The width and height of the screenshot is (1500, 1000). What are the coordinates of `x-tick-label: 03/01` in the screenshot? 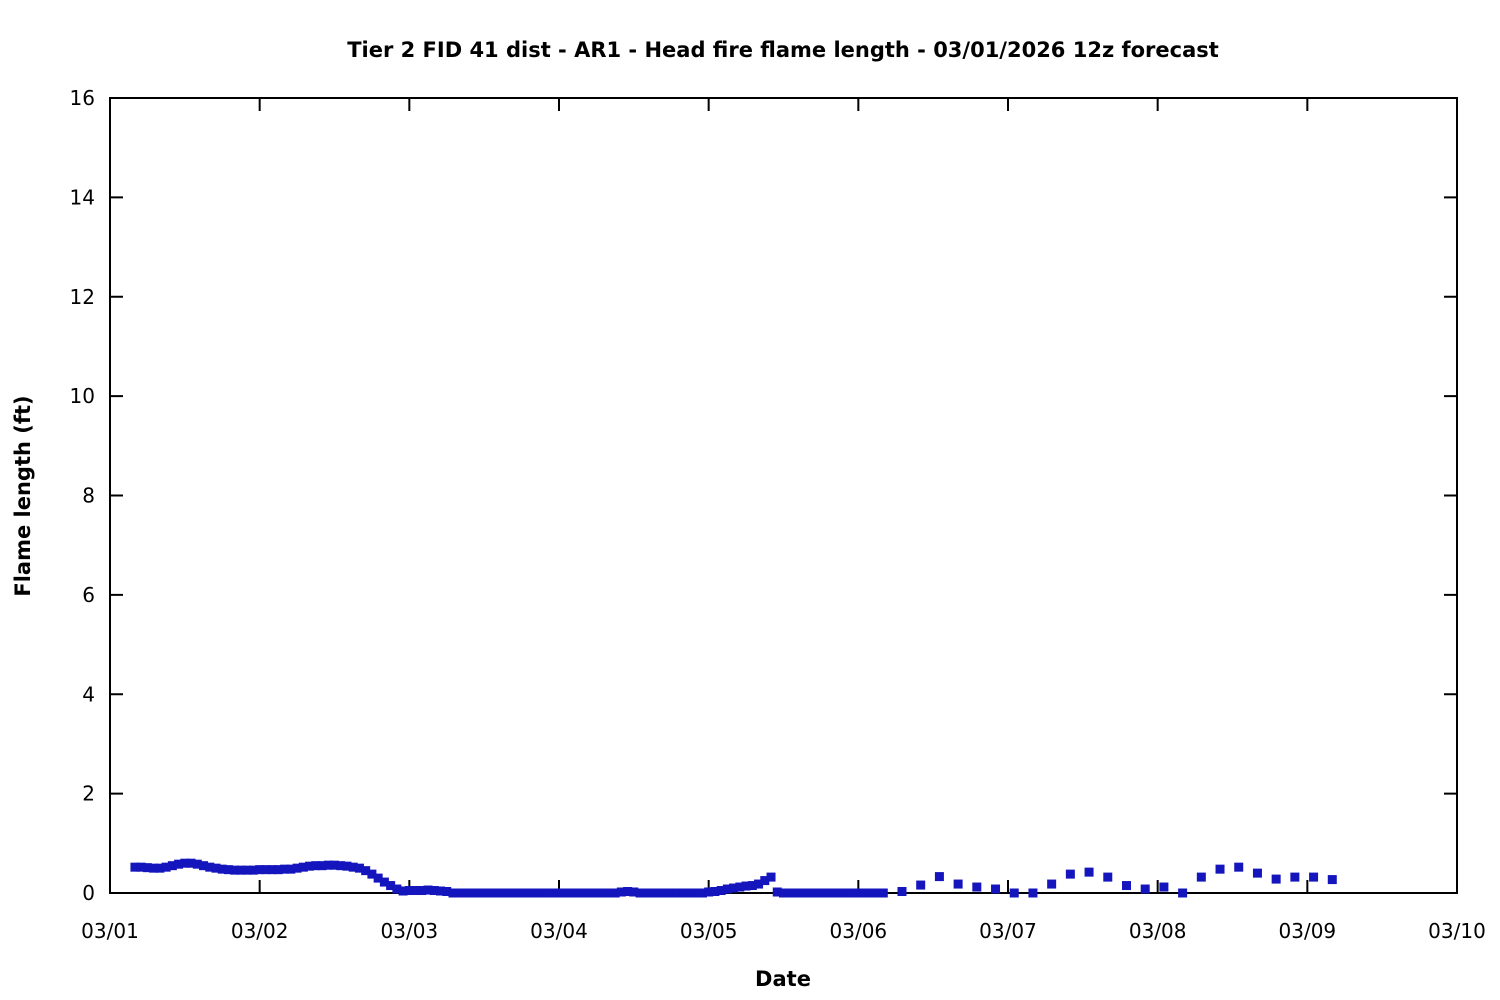 It's located at (110, 931).